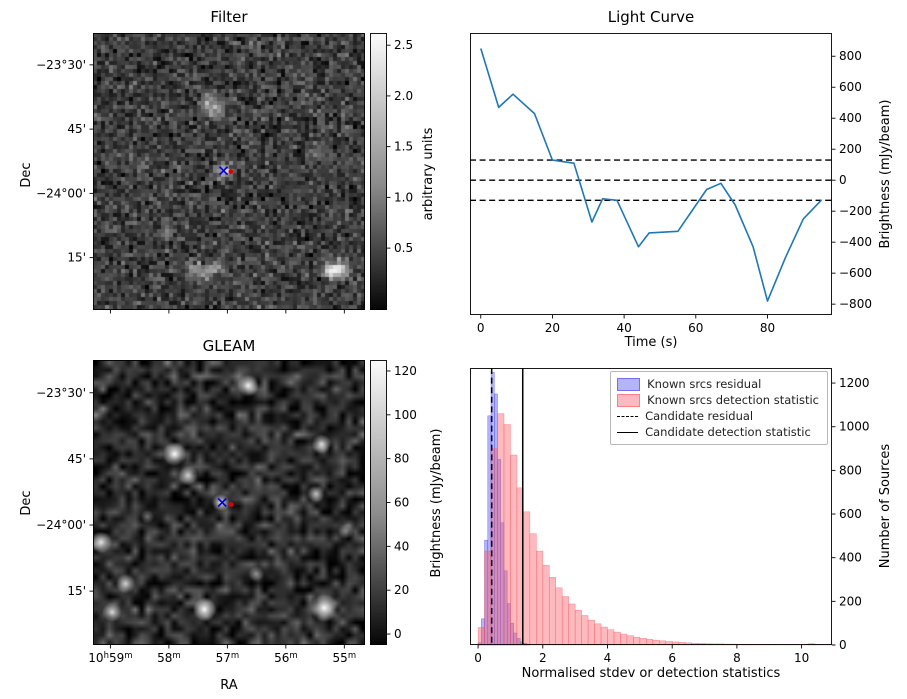 This screenshot has height=699, width=907. What do you see at coordinates (718, 416) in the screenshot?
I see `legend-item-candidate-residual: Candidate residual` at bounding box center [718, 416].